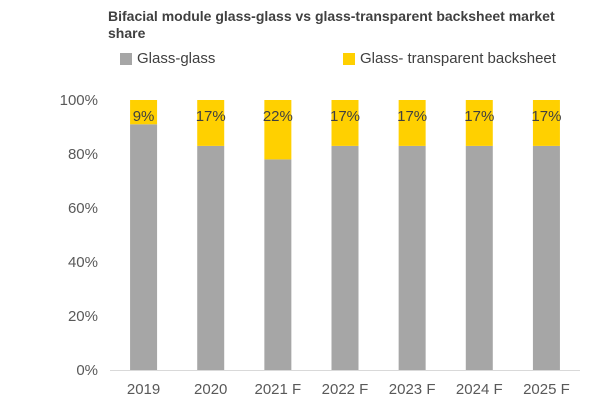 This screenshot has width=600, height=401. What do you see at coordinates (349, 58) in the screenshot?
I see `legend-swatch-glass-transparent-backsheet` at bounding box center [349, 58].